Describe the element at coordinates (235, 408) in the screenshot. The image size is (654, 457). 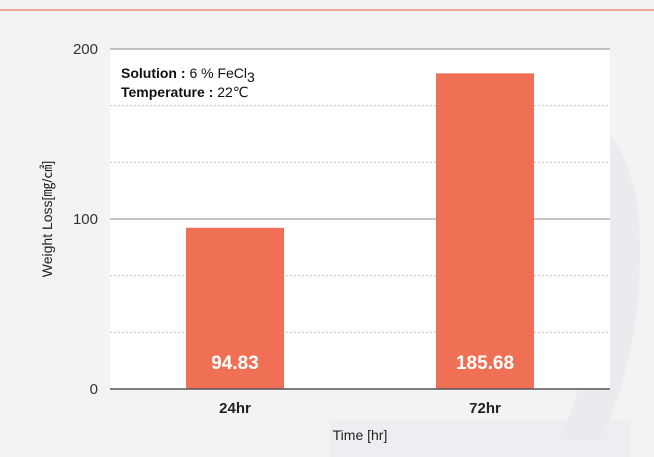
I see `x-category-label: 24hr` at that location.